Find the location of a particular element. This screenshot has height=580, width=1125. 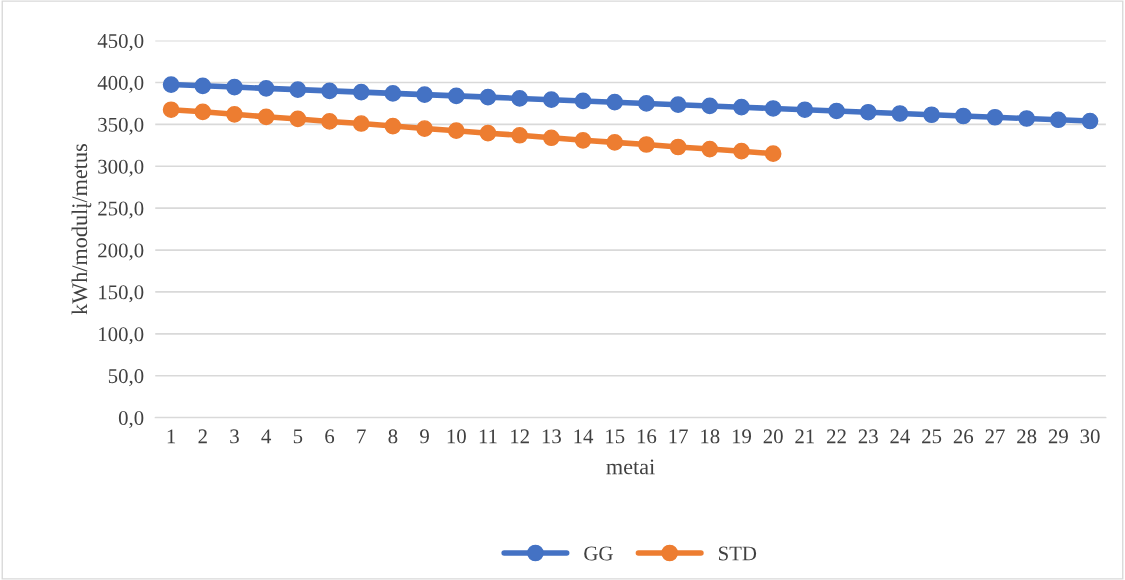

x-tick-label: 3 is located at coordinates (234, 436).